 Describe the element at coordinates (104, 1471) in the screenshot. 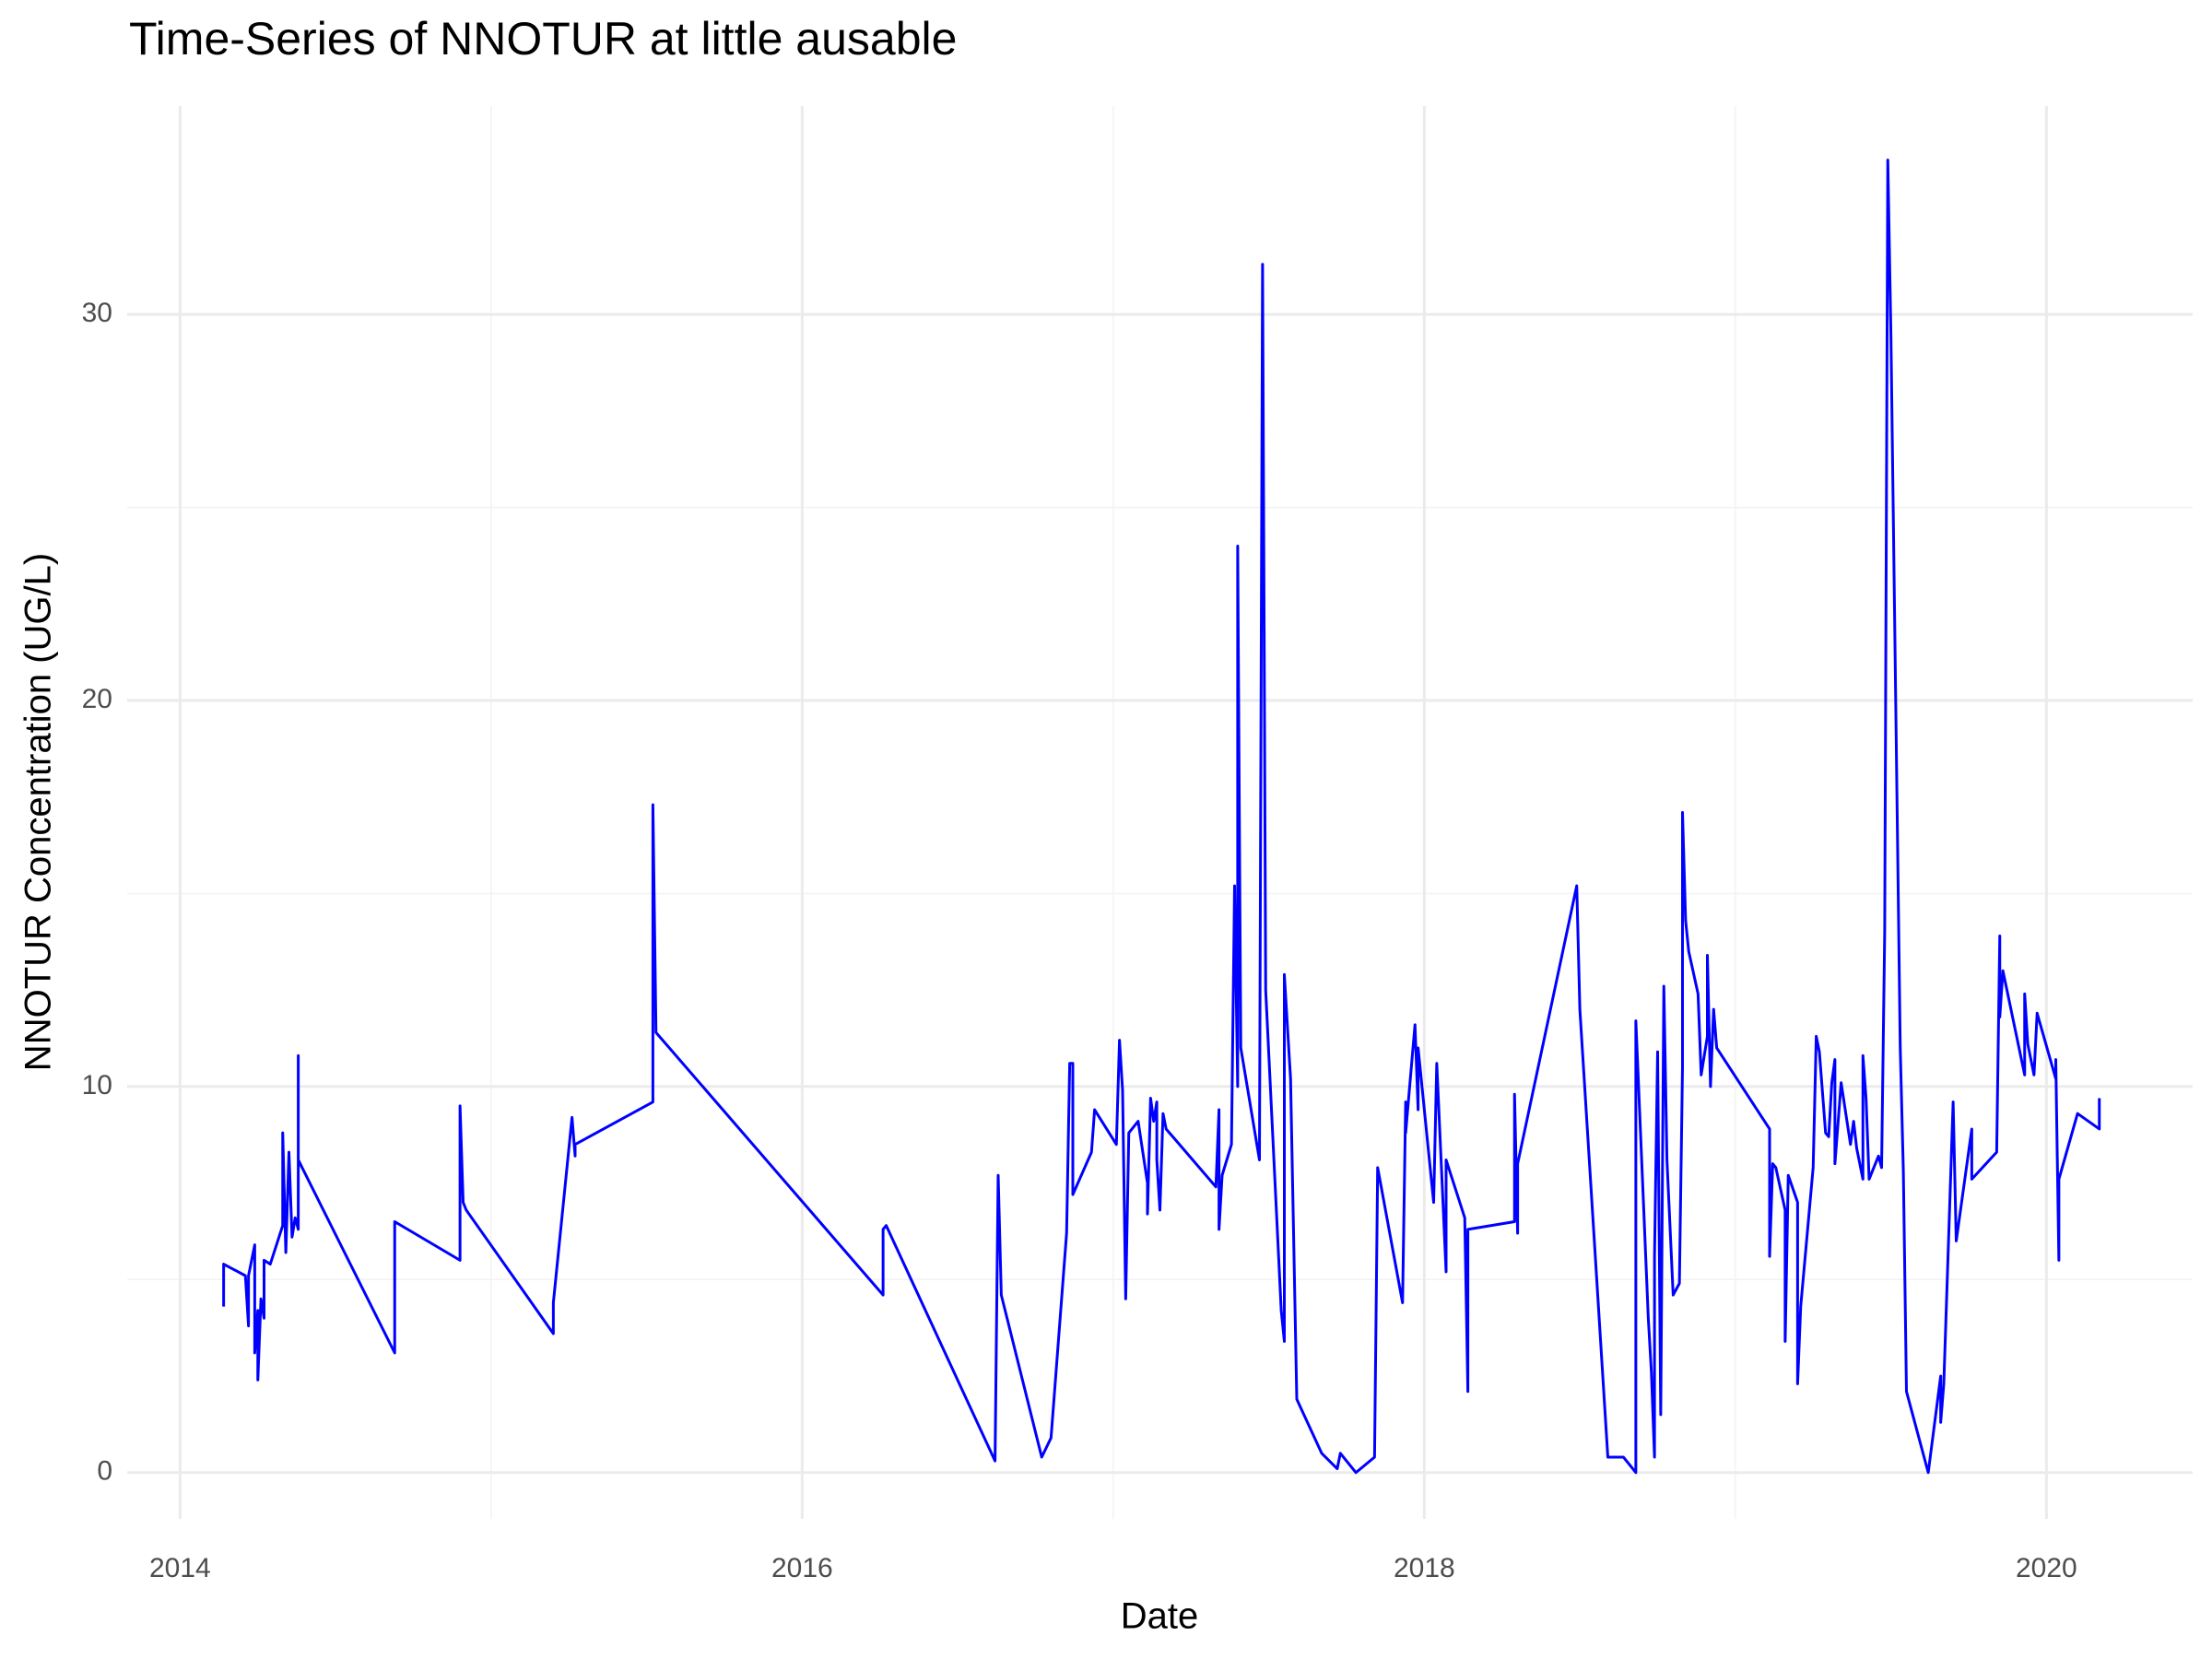

I see `y-tick-label: 0` at that location.